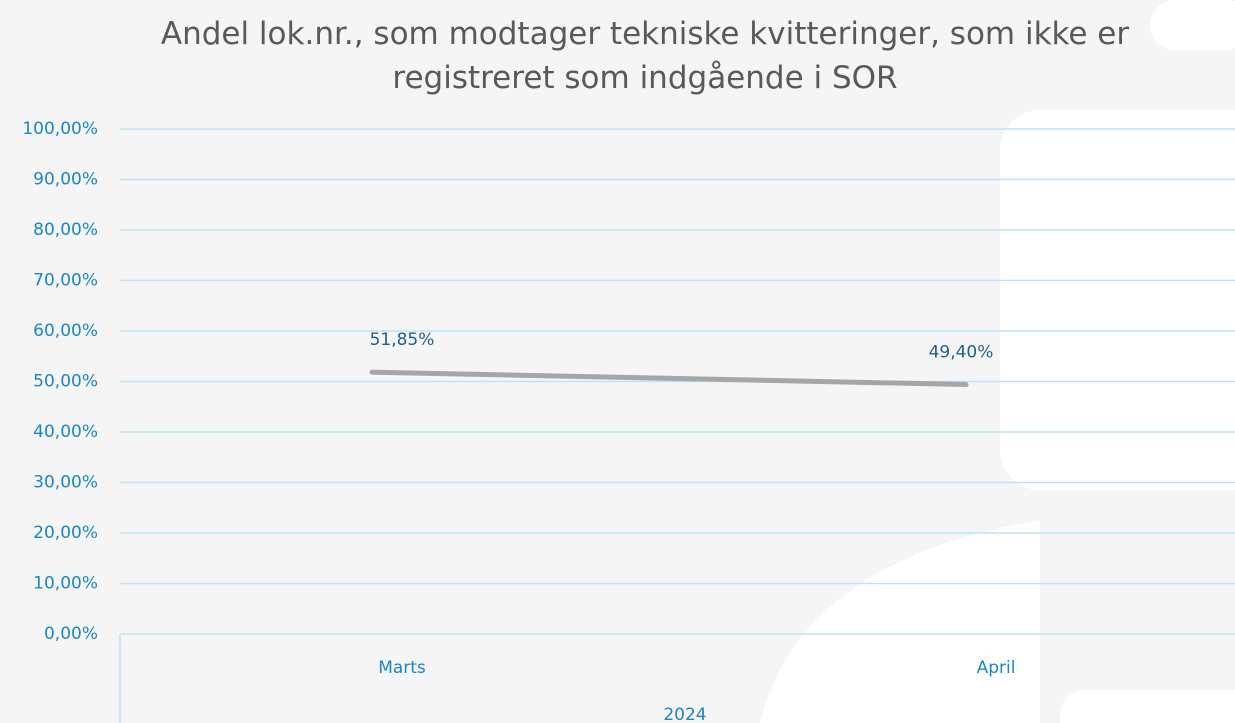  Describe the element at coordinates (65, 584) in the screenshot. I see `y-tick-label: 10,00%` at that location.